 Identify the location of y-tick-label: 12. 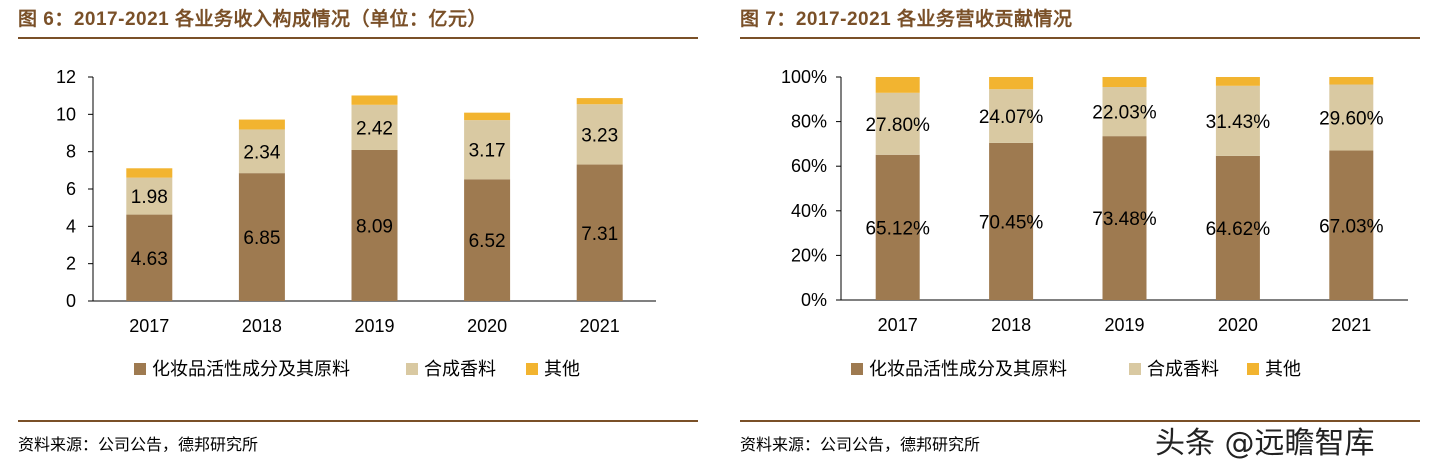
(66, 77).